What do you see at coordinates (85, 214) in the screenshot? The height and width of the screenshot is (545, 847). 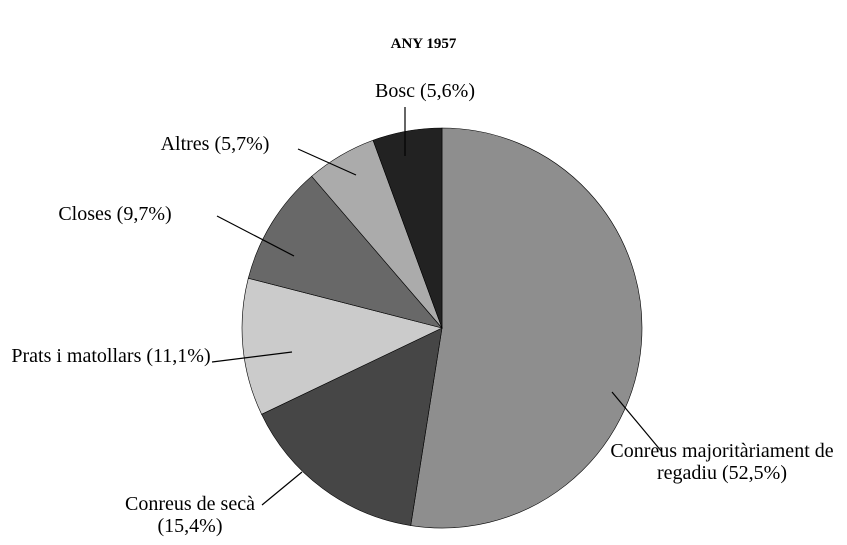 I see `category-label: Closes` at bounding box center [85, 214].